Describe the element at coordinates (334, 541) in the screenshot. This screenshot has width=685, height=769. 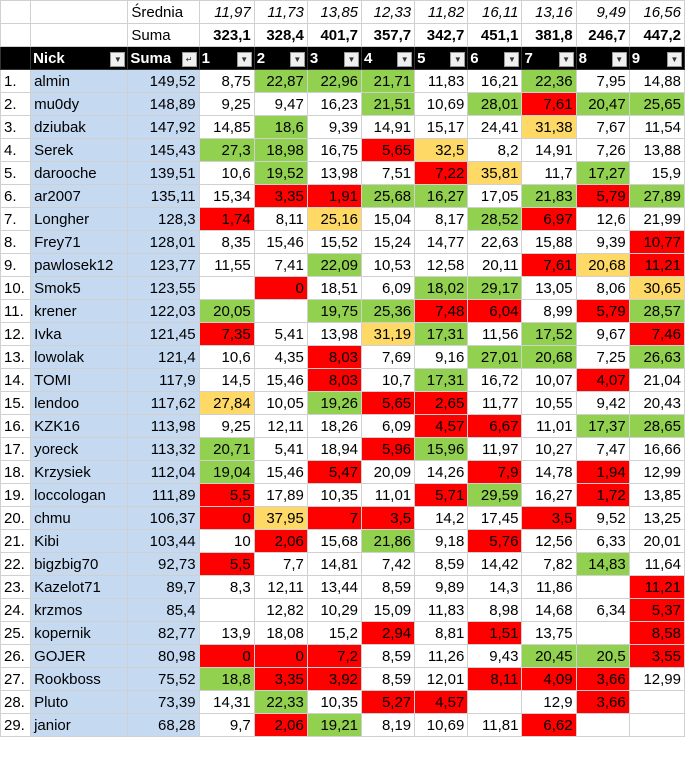
I see `score-cell: 15,68` at that location.